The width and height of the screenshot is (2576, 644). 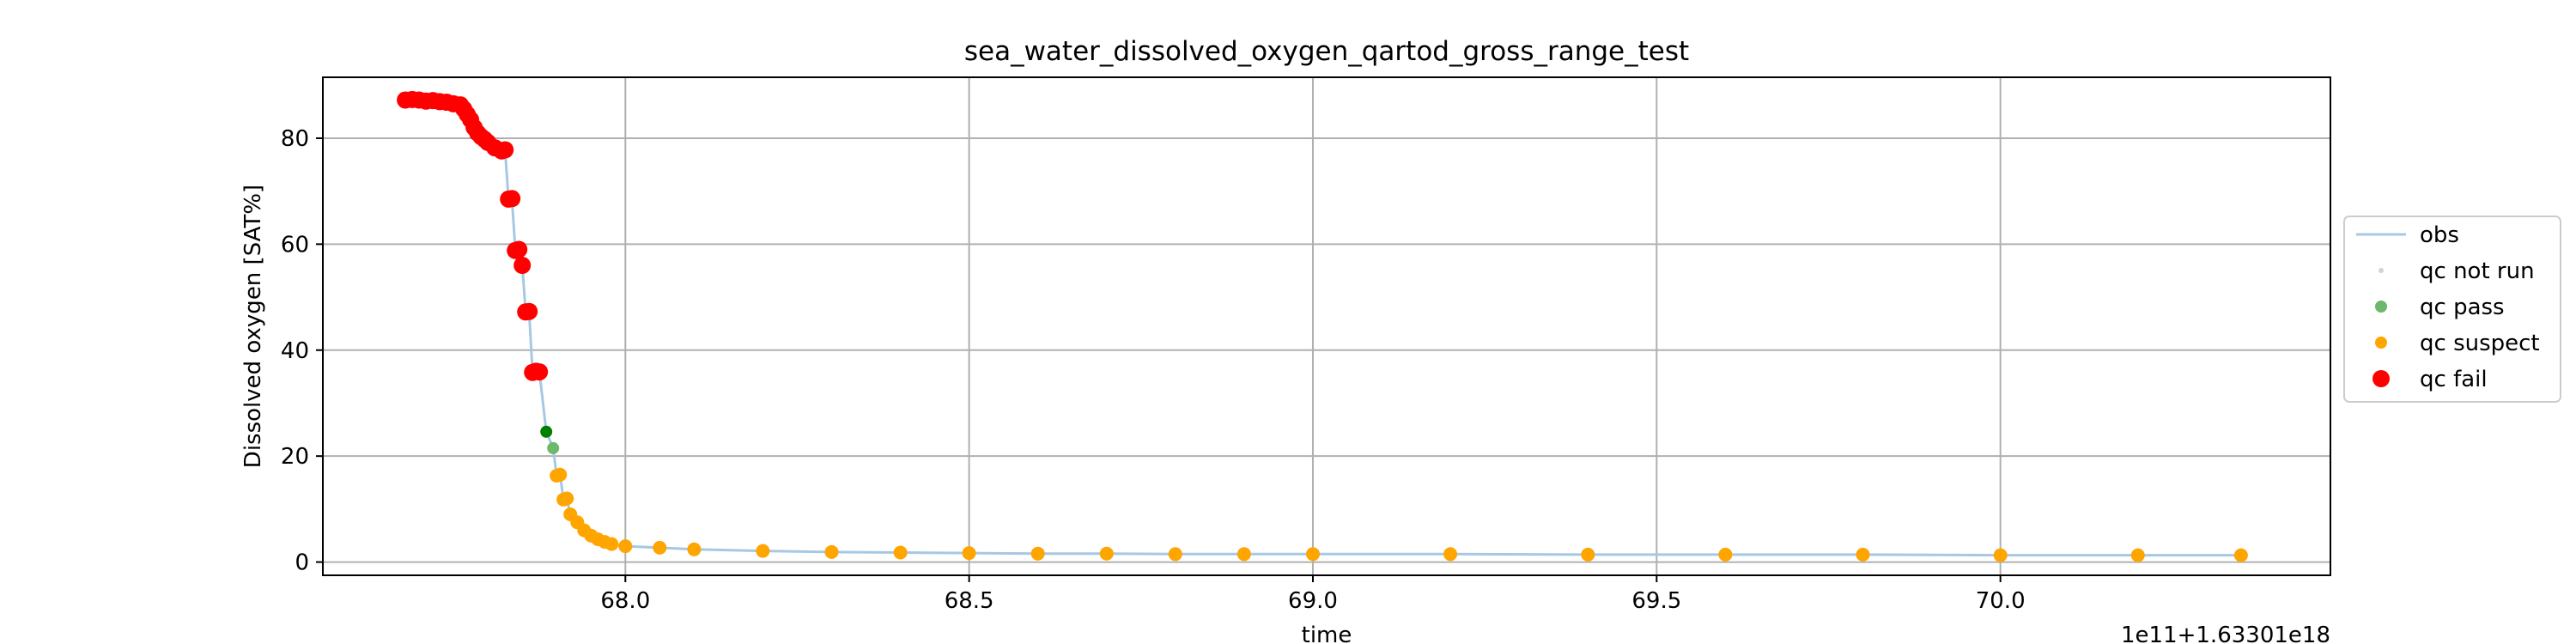 I want to click on x-axis-label: time, so click(x=1327, y=633).